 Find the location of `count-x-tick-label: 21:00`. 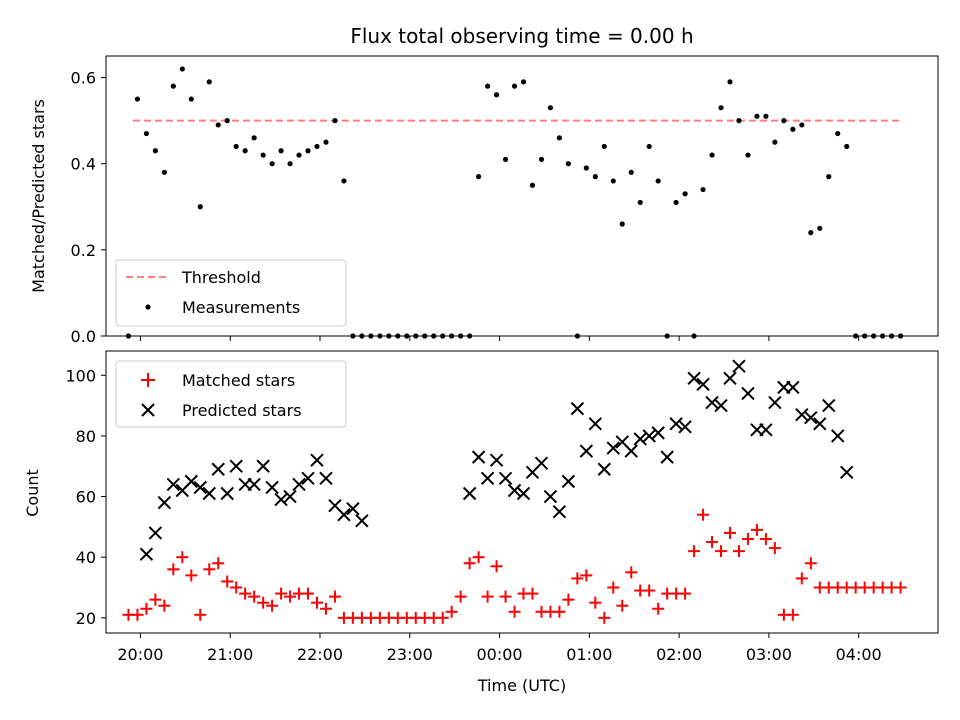

count-x-tick-label: 21:00 is located at coordinates (230, 654).